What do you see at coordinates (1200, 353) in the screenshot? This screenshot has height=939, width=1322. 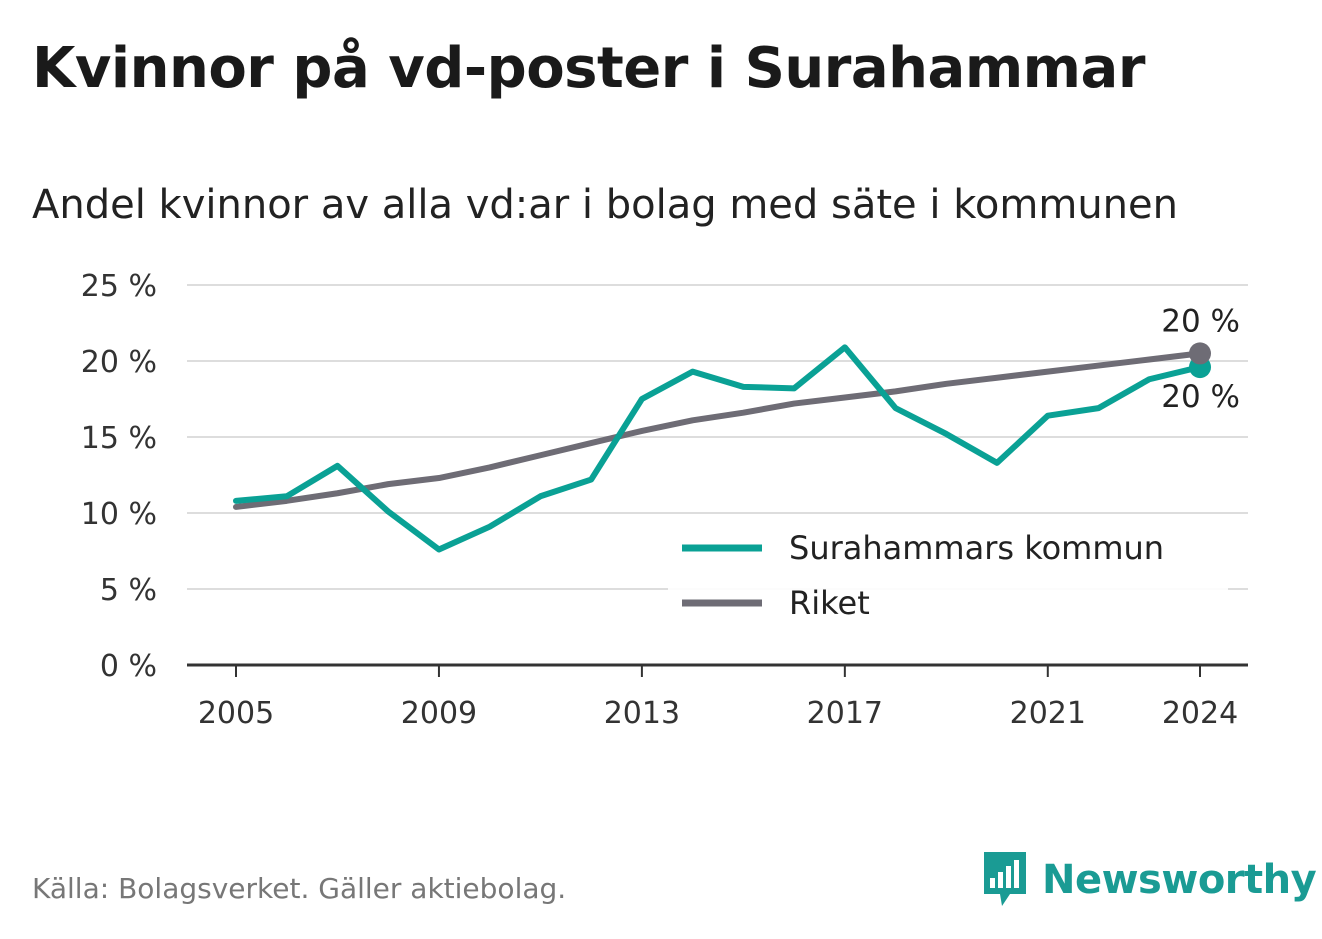 I see `endpoint-riket` at bounding box center [1200, 353].